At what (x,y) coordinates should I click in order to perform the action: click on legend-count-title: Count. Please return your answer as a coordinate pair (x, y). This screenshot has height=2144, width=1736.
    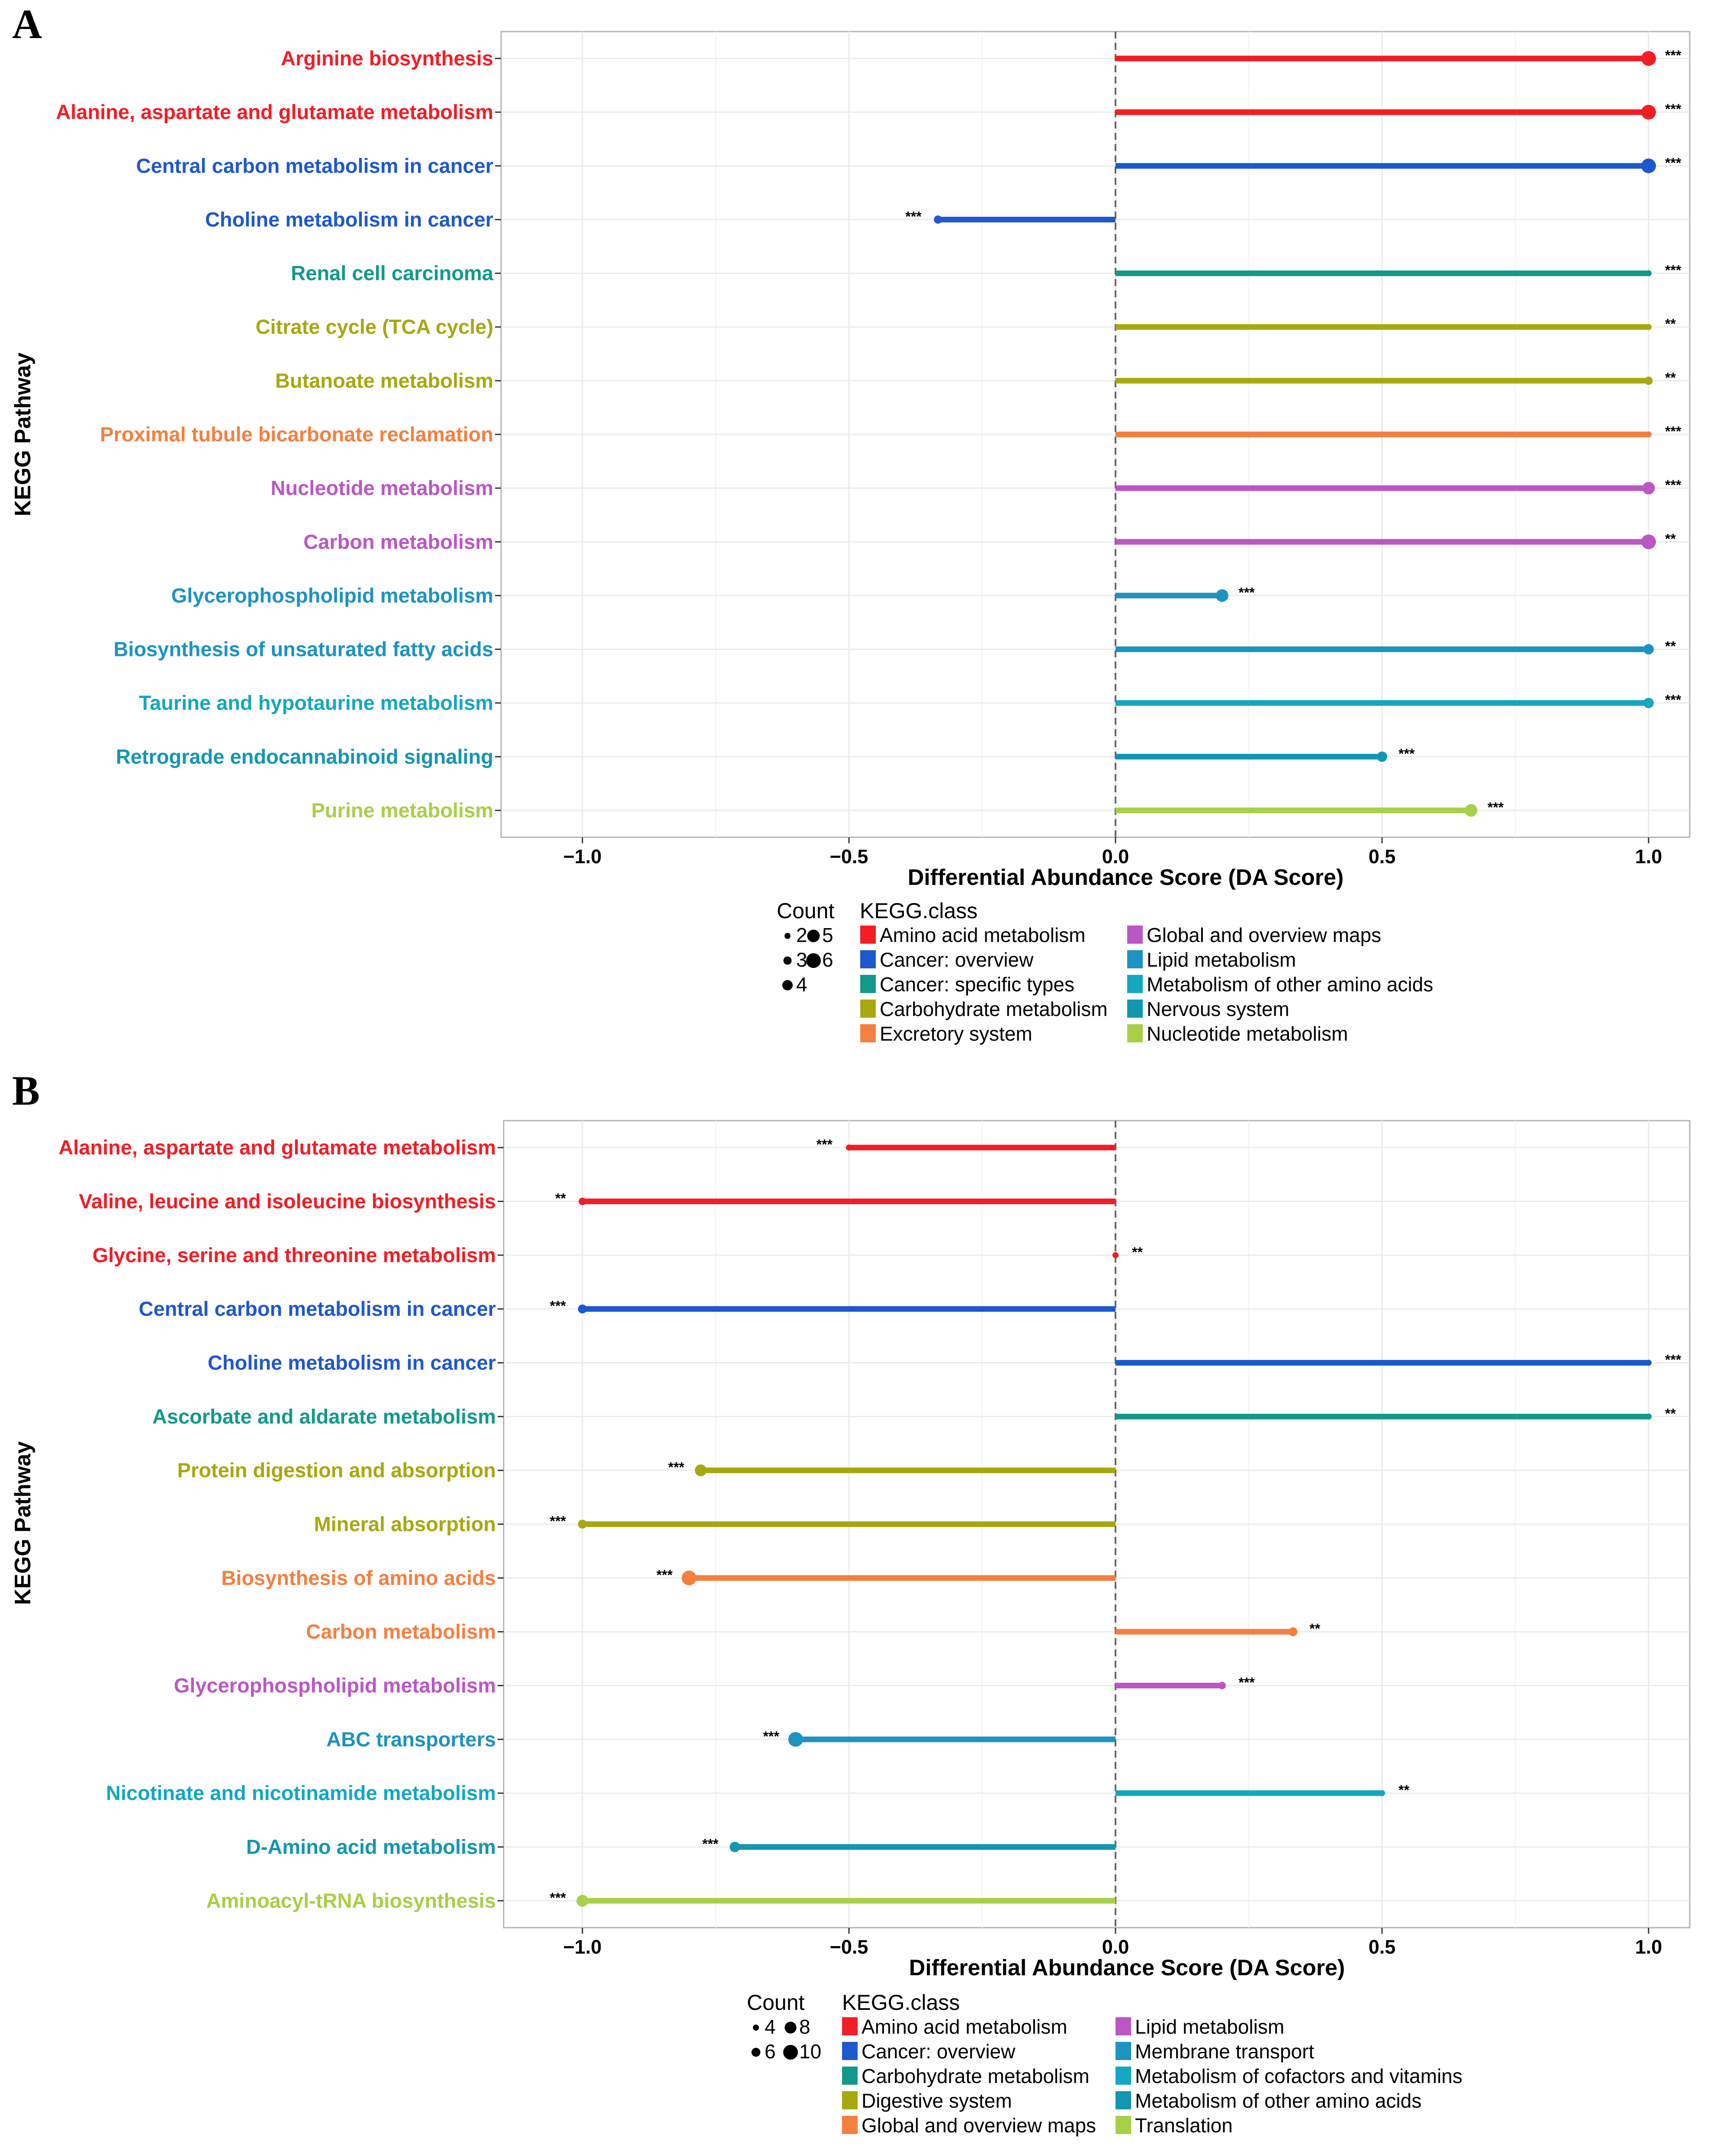
    Looking at the image, I should click on (806, 911).